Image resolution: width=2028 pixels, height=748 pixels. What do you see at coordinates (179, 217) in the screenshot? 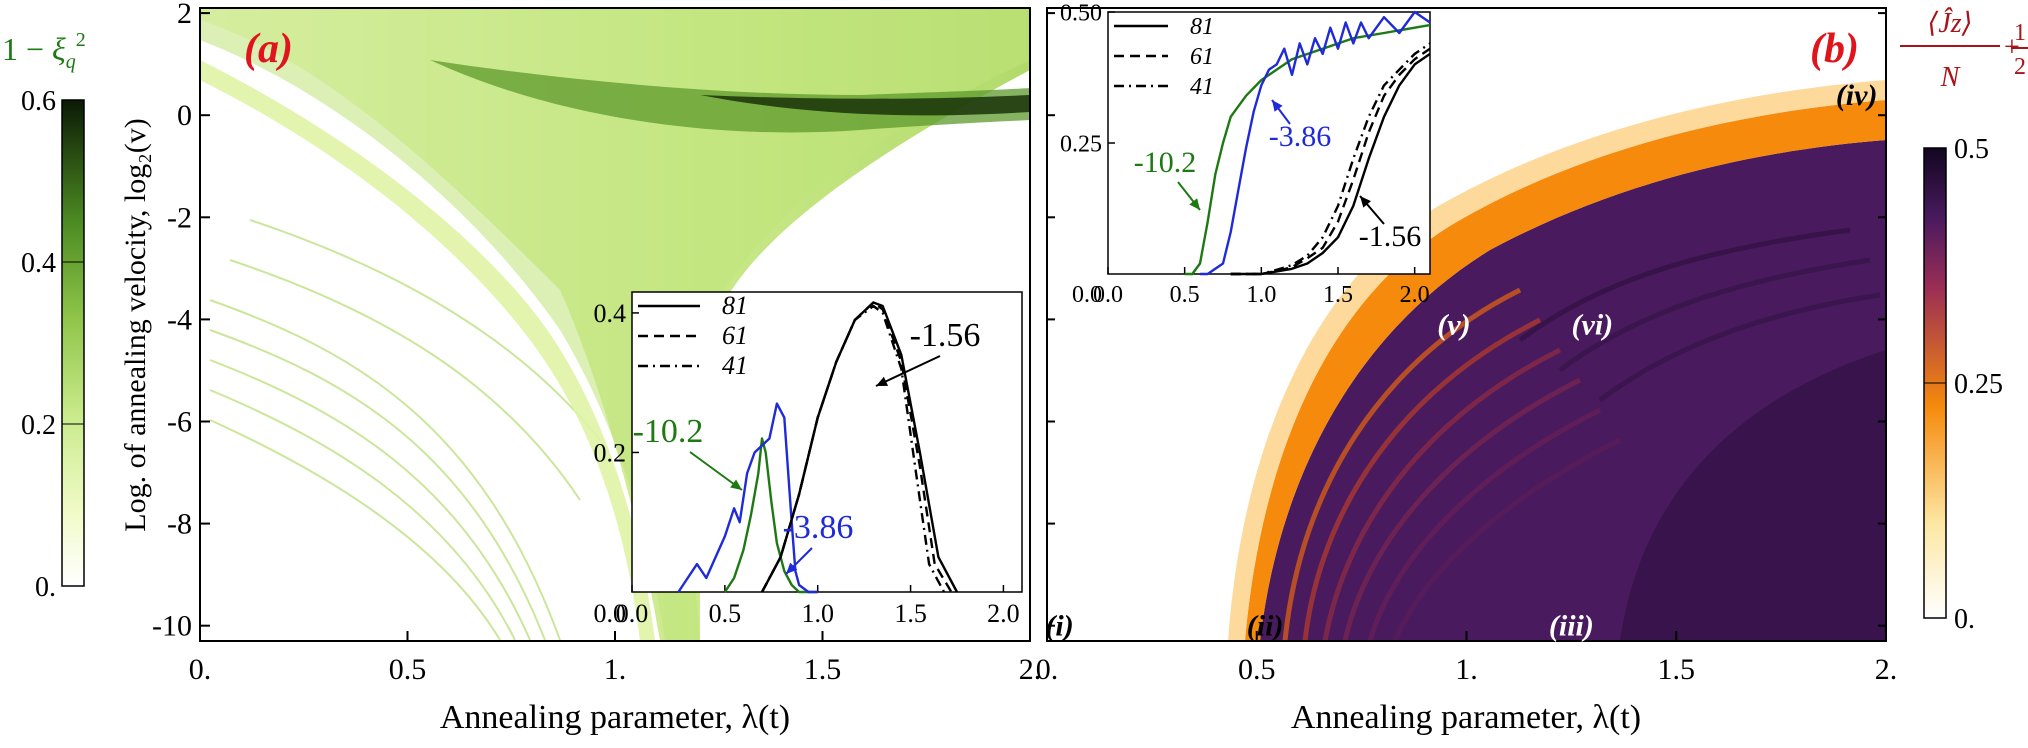
I see `panel-a-ytick-label: -2` at bounding box center [179, 217].